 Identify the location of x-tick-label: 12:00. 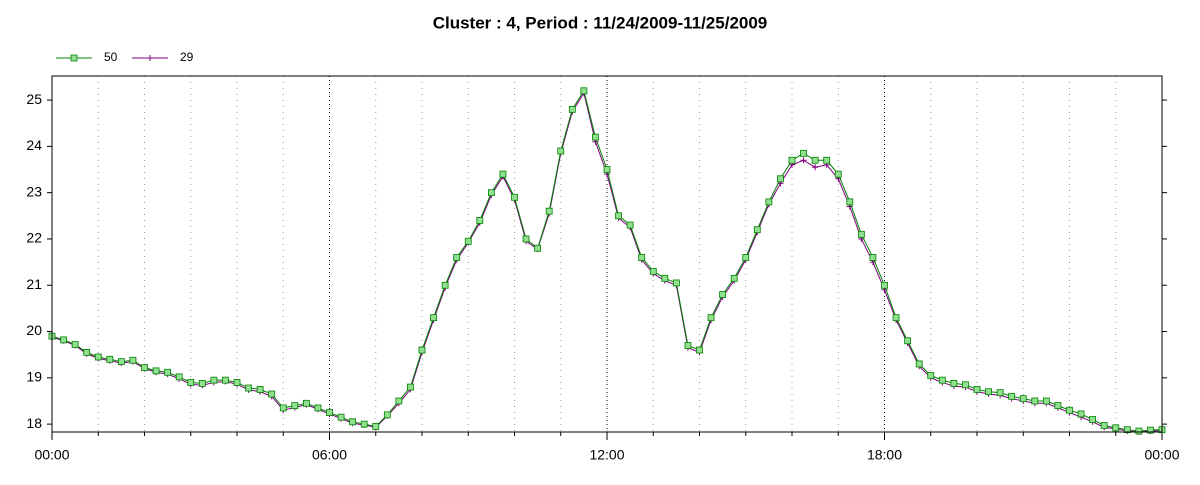
(606, 455).